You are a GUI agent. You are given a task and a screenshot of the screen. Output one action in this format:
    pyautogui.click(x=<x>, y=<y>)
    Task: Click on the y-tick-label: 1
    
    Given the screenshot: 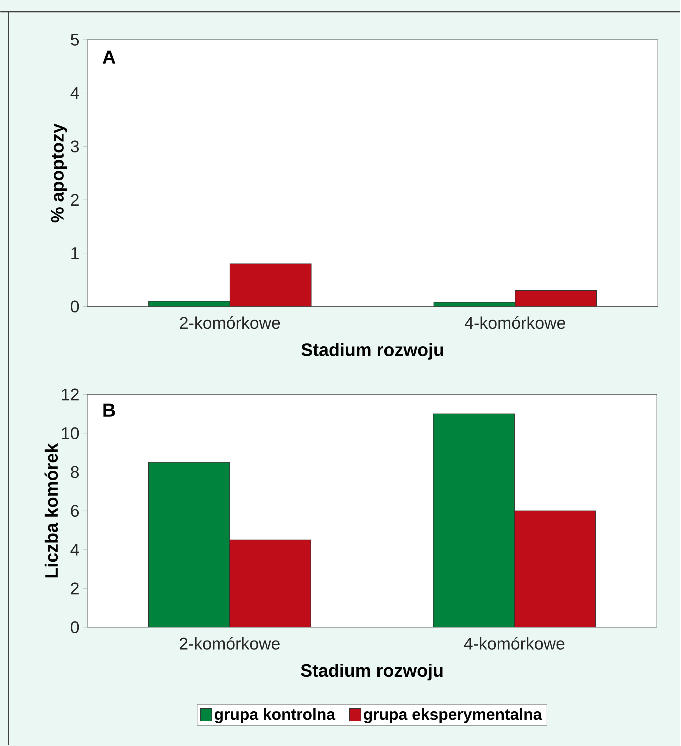 What is the action you would take?
    pyautogui.click(x=76, y=254)
    